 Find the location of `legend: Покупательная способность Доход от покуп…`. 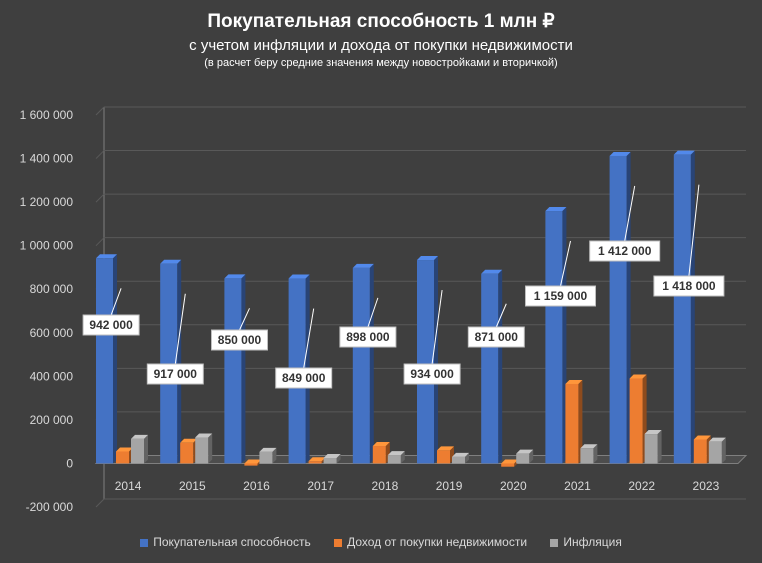

legend: Покупательная способность Доход от покуп… is located at coordinates (381, 542).